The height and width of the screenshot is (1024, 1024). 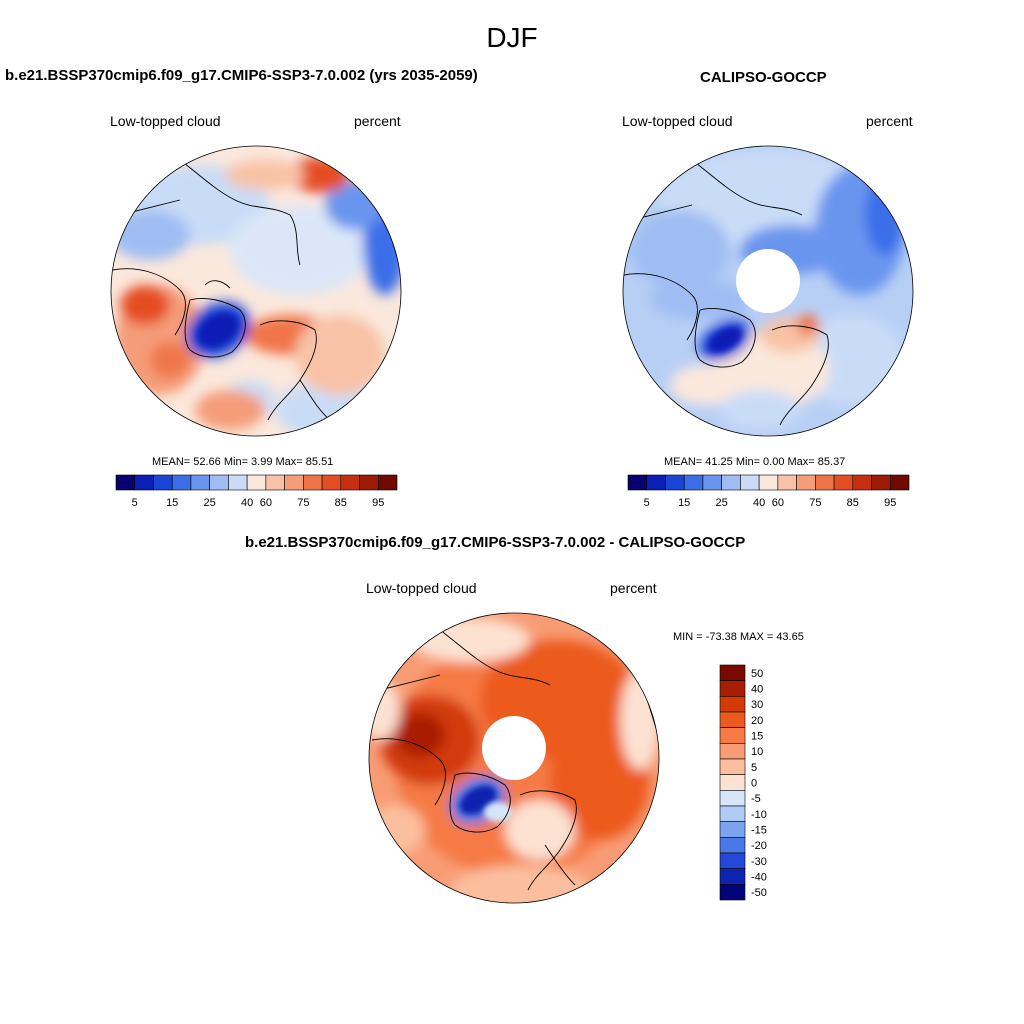 I want to click on panel-2-colorbar: 5 15 25 40 60 75 85 95, so click(x=768, y=491).